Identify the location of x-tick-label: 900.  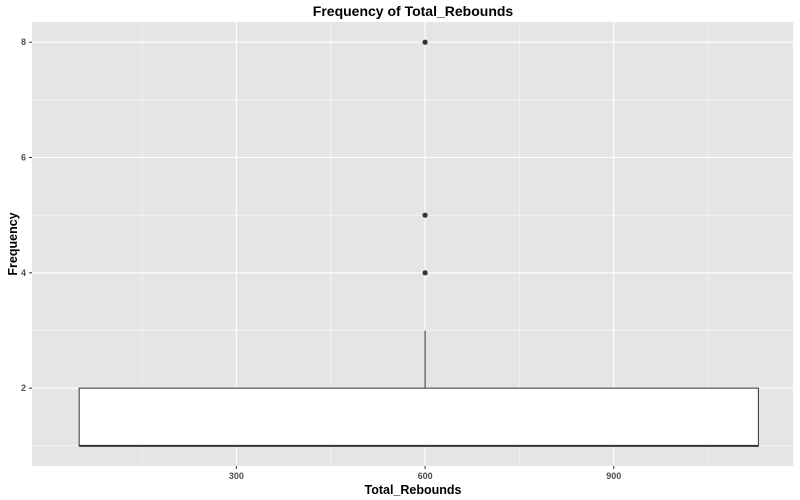
(613, 476).